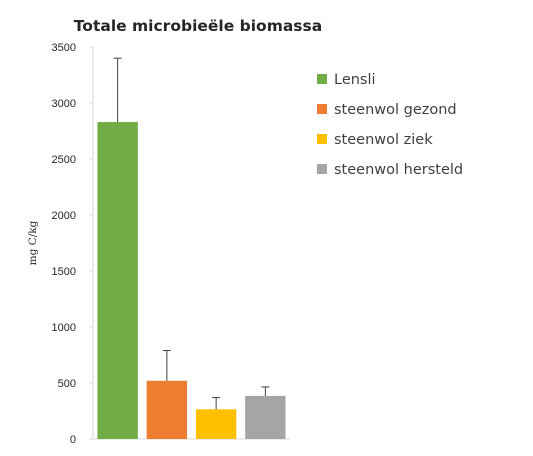  What do you see at coordinates (64, 216) in the screenshot?
I see `y-tick-label: 2000` at bounding box center [64, 216].